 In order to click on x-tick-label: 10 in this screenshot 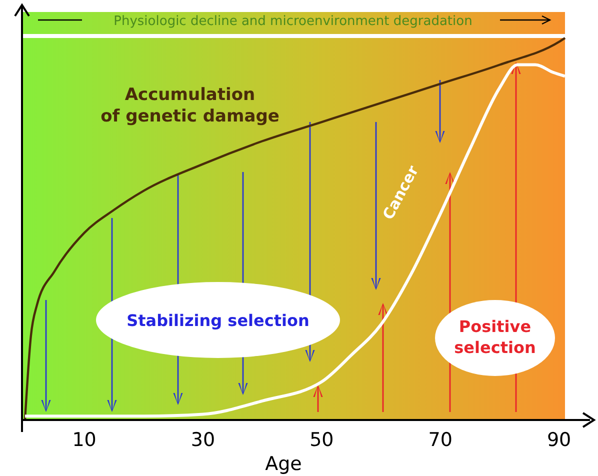, I will do `click(84, 440)`.